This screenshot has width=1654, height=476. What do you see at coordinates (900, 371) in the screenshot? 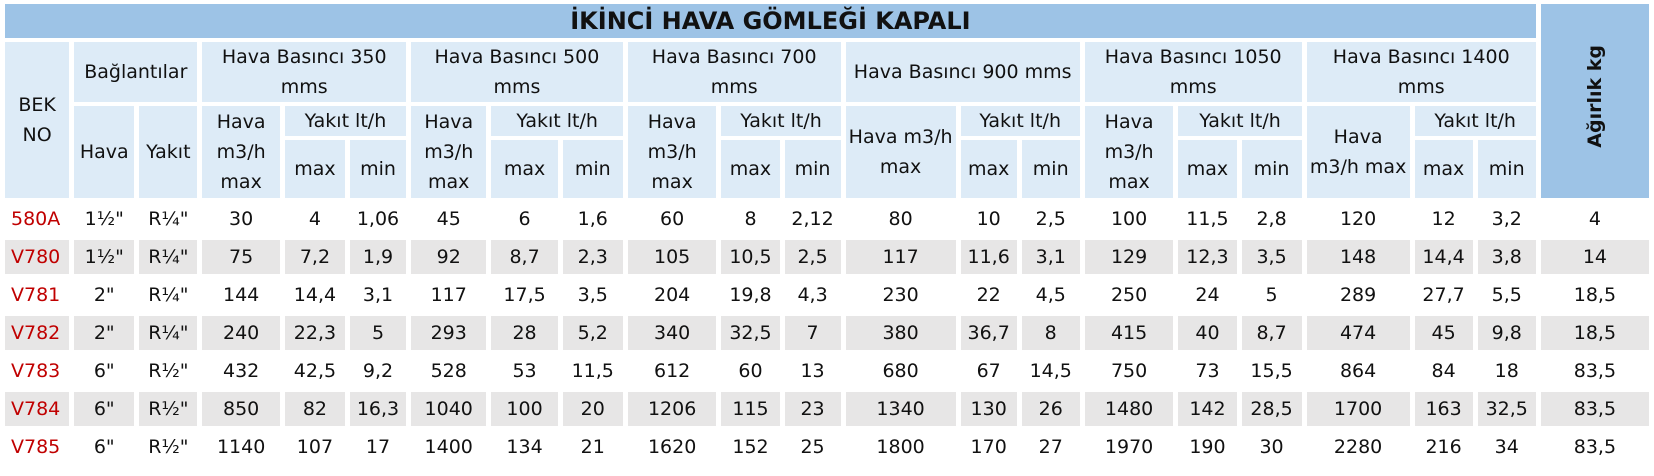
I see `table-cell: 680` at bounding box center [900, 371].